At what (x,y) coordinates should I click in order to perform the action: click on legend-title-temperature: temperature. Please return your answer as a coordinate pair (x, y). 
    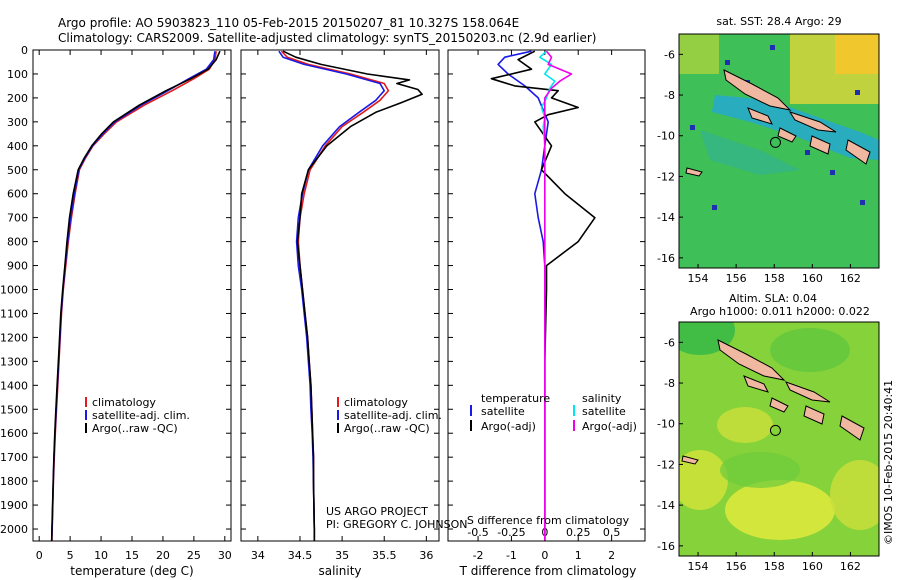
    Looking at the image, I should click on (515, 398).